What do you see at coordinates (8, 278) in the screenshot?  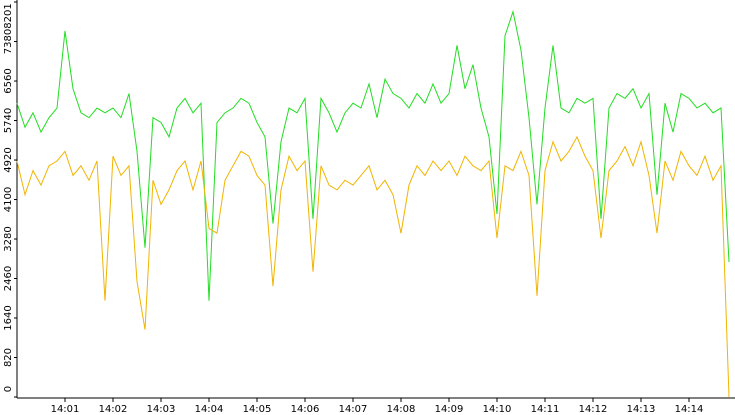 I see `y-tick-label: 2460` at bounding box center [8, 278].